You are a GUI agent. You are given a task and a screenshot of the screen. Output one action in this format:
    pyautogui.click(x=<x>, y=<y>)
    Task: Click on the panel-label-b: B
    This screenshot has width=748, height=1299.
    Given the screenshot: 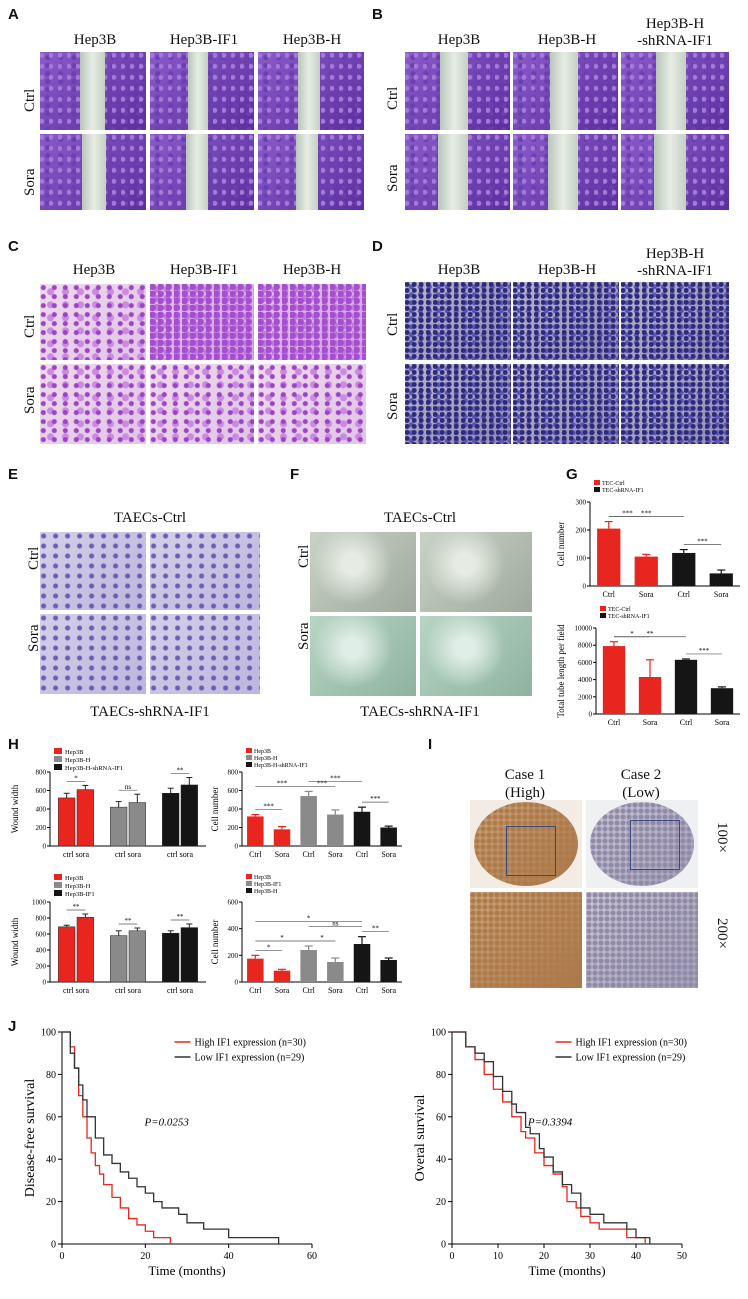 What is the action you would take?
    pyautogui.click(x=377, y=14)
    